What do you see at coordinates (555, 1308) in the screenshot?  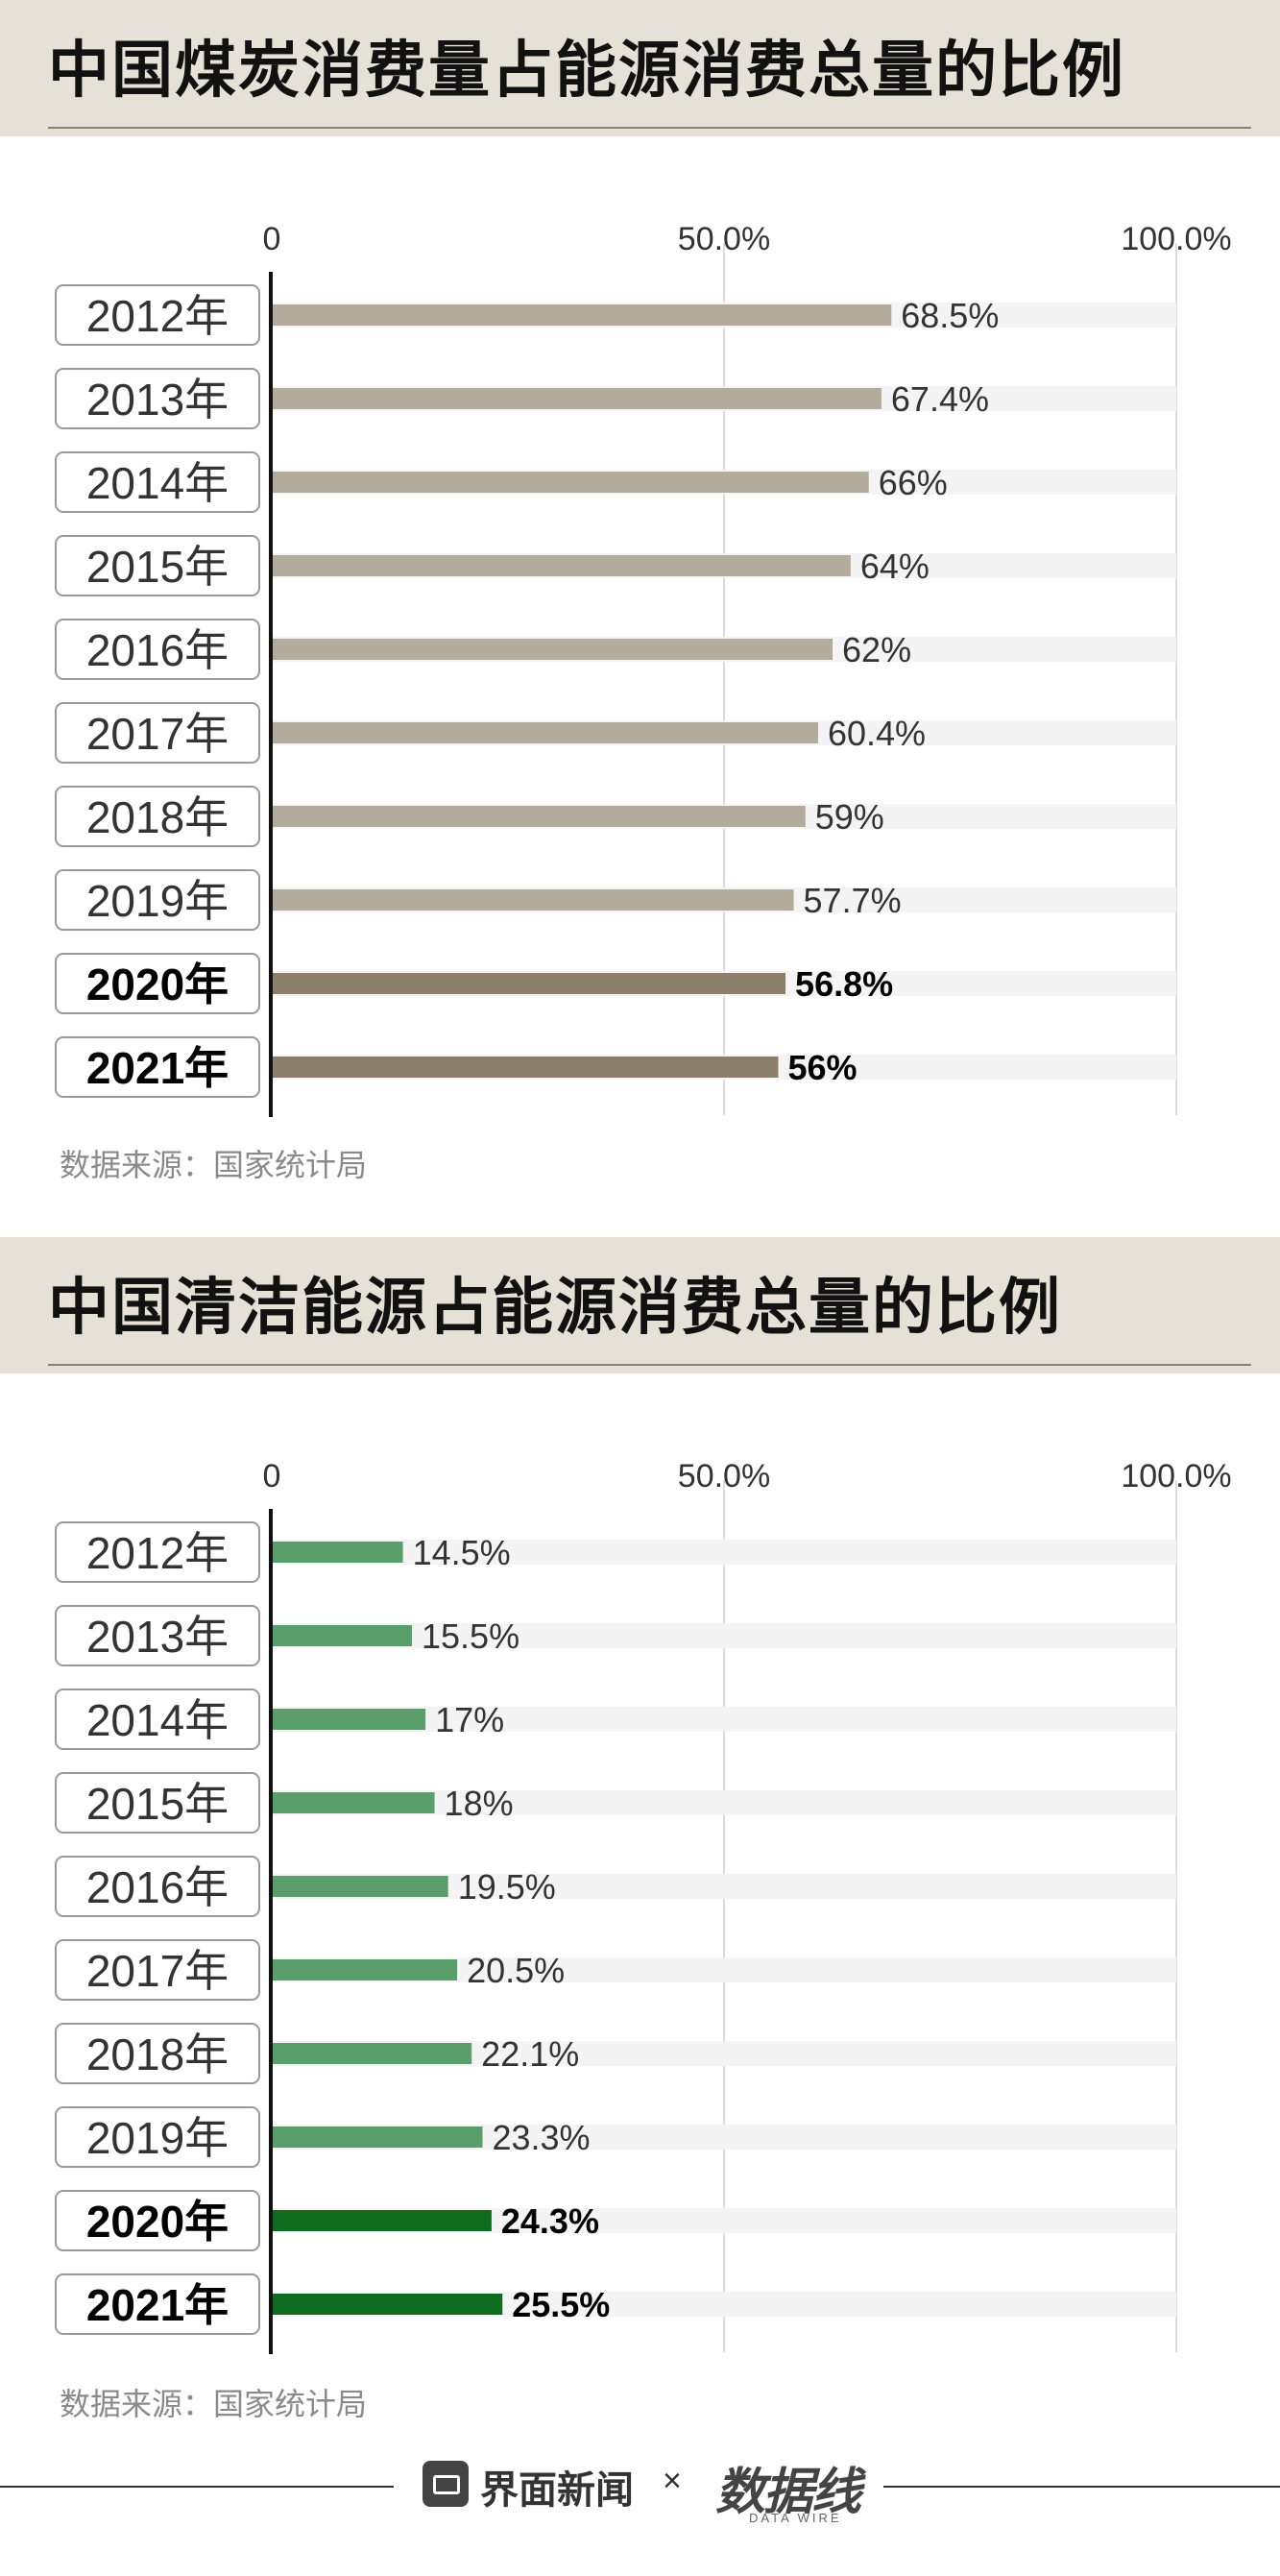 I see `chart2-title: 中国清洁能源占能源消费总量的比例` at bounding box center [555, 1308].